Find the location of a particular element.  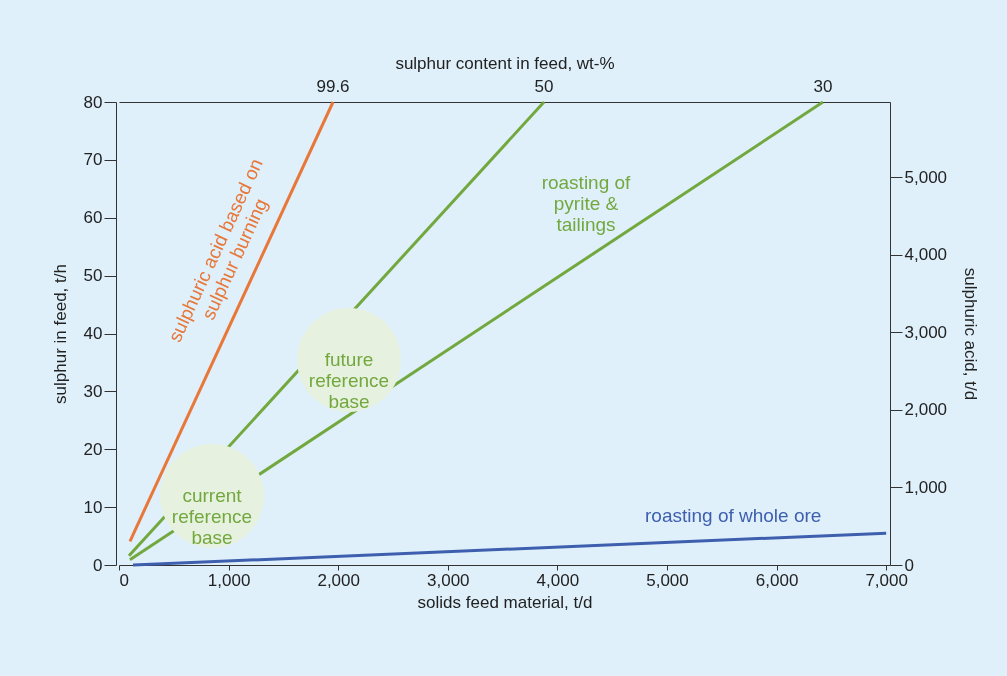

y-tick-label: 20 is located at coordinates (93, 449).